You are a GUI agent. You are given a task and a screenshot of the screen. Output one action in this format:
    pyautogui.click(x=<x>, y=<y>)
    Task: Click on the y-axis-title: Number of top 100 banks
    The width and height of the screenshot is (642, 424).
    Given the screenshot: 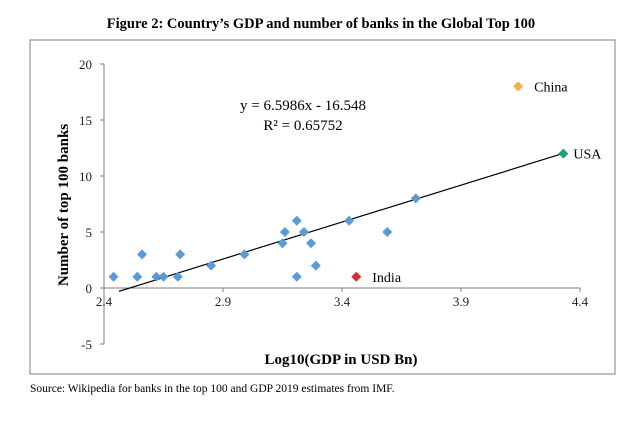 What is the action you would take?
    pyautogui.click(x=64, y=205)
    